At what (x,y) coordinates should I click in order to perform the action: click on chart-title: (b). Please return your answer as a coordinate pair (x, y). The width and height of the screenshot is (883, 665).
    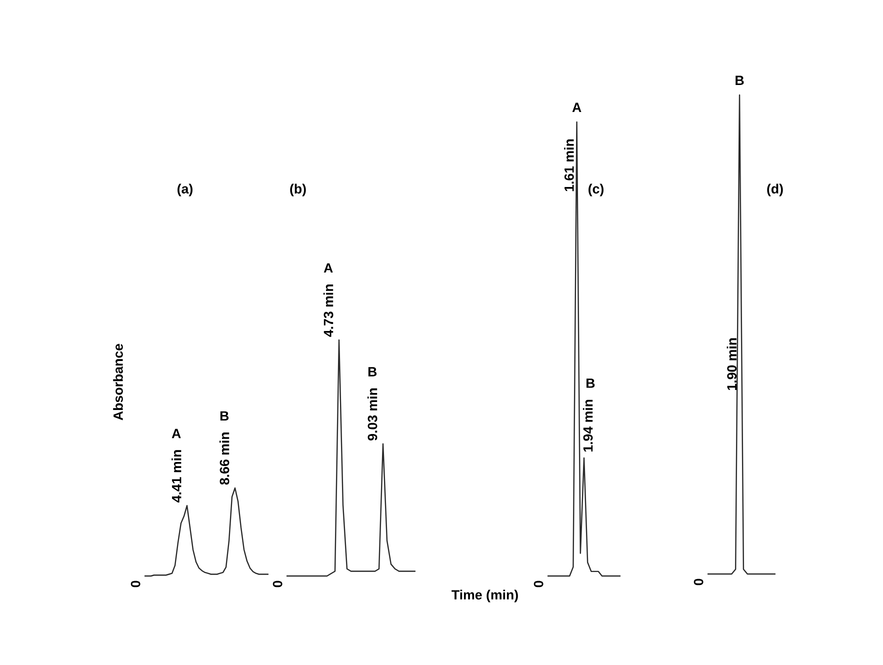
    Looking at the image, I should click on (298, 190).